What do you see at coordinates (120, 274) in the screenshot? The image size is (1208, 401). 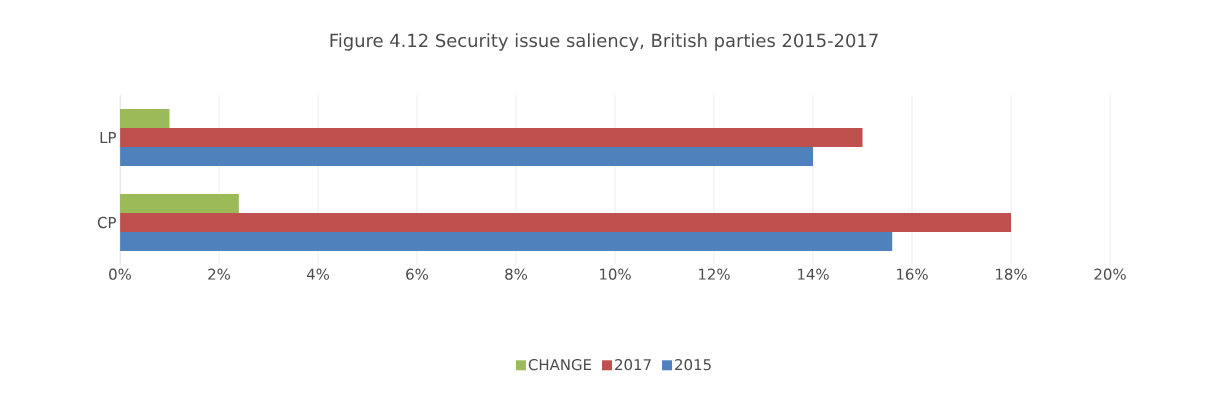 I see `x-tick-label: 0%` at bounding box center [120, 274].